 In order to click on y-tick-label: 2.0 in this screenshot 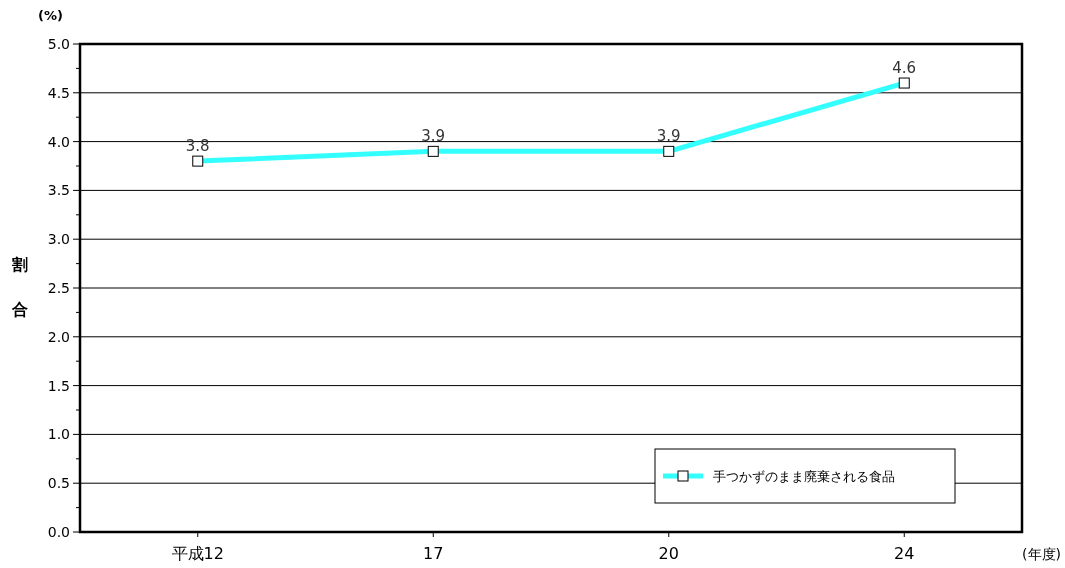, I will do `click(58, 336)`.